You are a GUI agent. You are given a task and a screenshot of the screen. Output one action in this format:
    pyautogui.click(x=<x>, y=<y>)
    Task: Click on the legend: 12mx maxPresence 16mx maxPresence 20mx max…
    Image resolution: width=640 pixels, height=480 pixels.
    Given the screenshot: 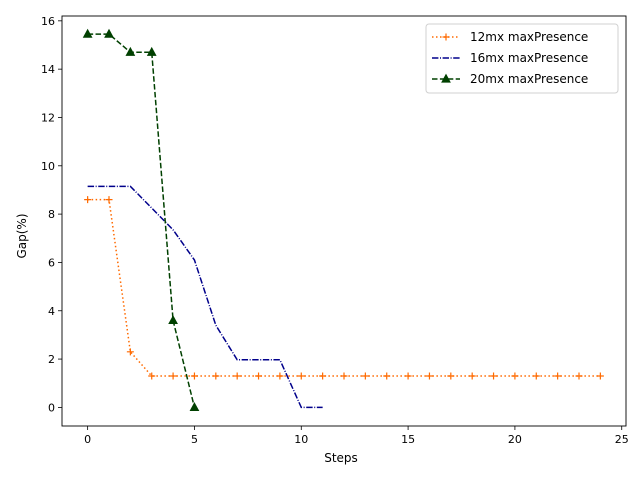 What is the action you would take?
    pyautogui.click(x=522, y=58)
    